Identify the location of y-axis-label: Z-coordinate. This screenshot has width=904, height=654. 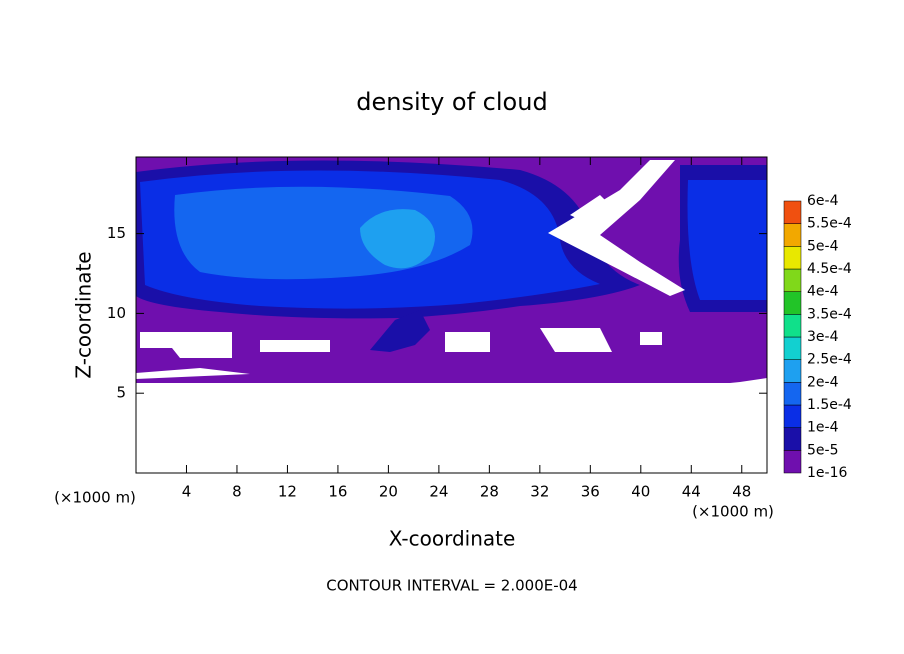
(84, 314).